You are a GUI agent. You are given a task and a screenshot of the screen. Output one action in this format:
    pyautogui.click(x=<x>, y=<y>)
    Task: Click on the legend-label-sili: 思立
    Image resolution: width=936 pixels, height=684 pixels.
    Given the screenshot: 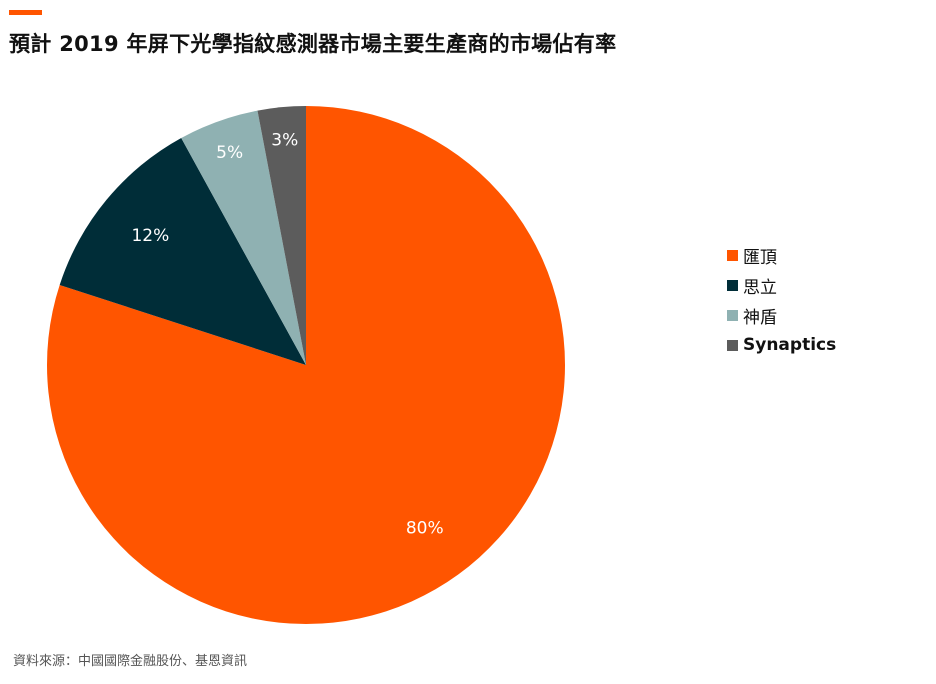 What is the action you would take?
    pyautogui.click(x=760, y=287)
    